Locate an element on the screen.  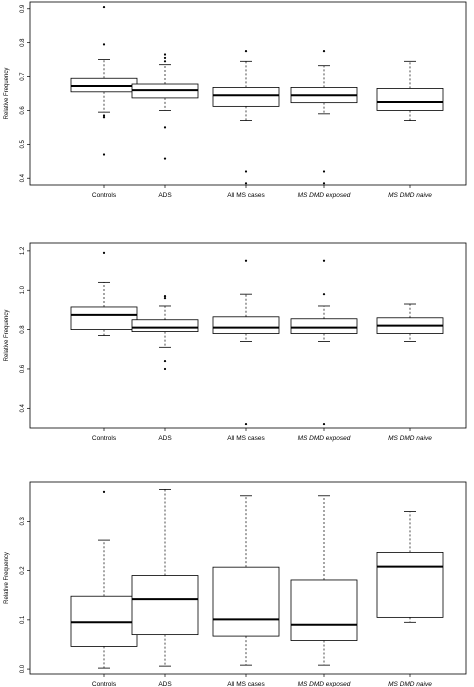
y-tick-label: 1.2 is located at coordinates (23, 250).